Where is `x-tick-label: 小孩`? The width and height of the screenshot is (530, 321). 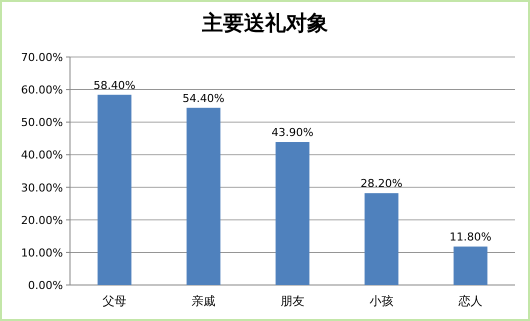 x-tick-label: 小孩 is located at coordinates (382, 301).